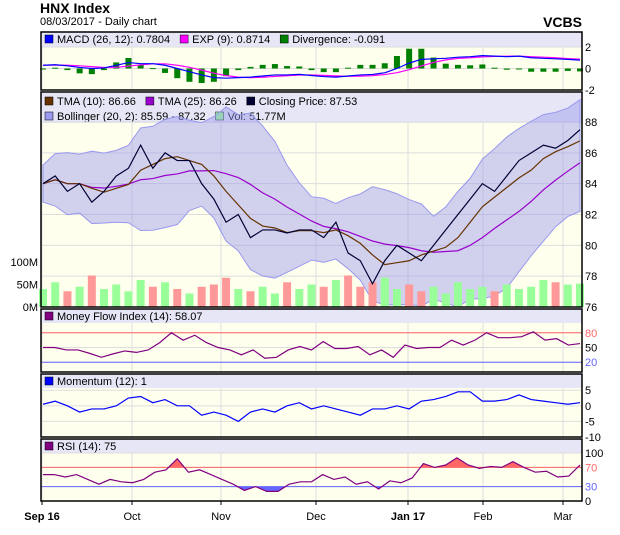 The width and height of the screenshot is (620, 535). What do you see at coordinates (49, 316) in the screenshot?
I see `mfi-legend-swatch` at bounding box center [49, 316].